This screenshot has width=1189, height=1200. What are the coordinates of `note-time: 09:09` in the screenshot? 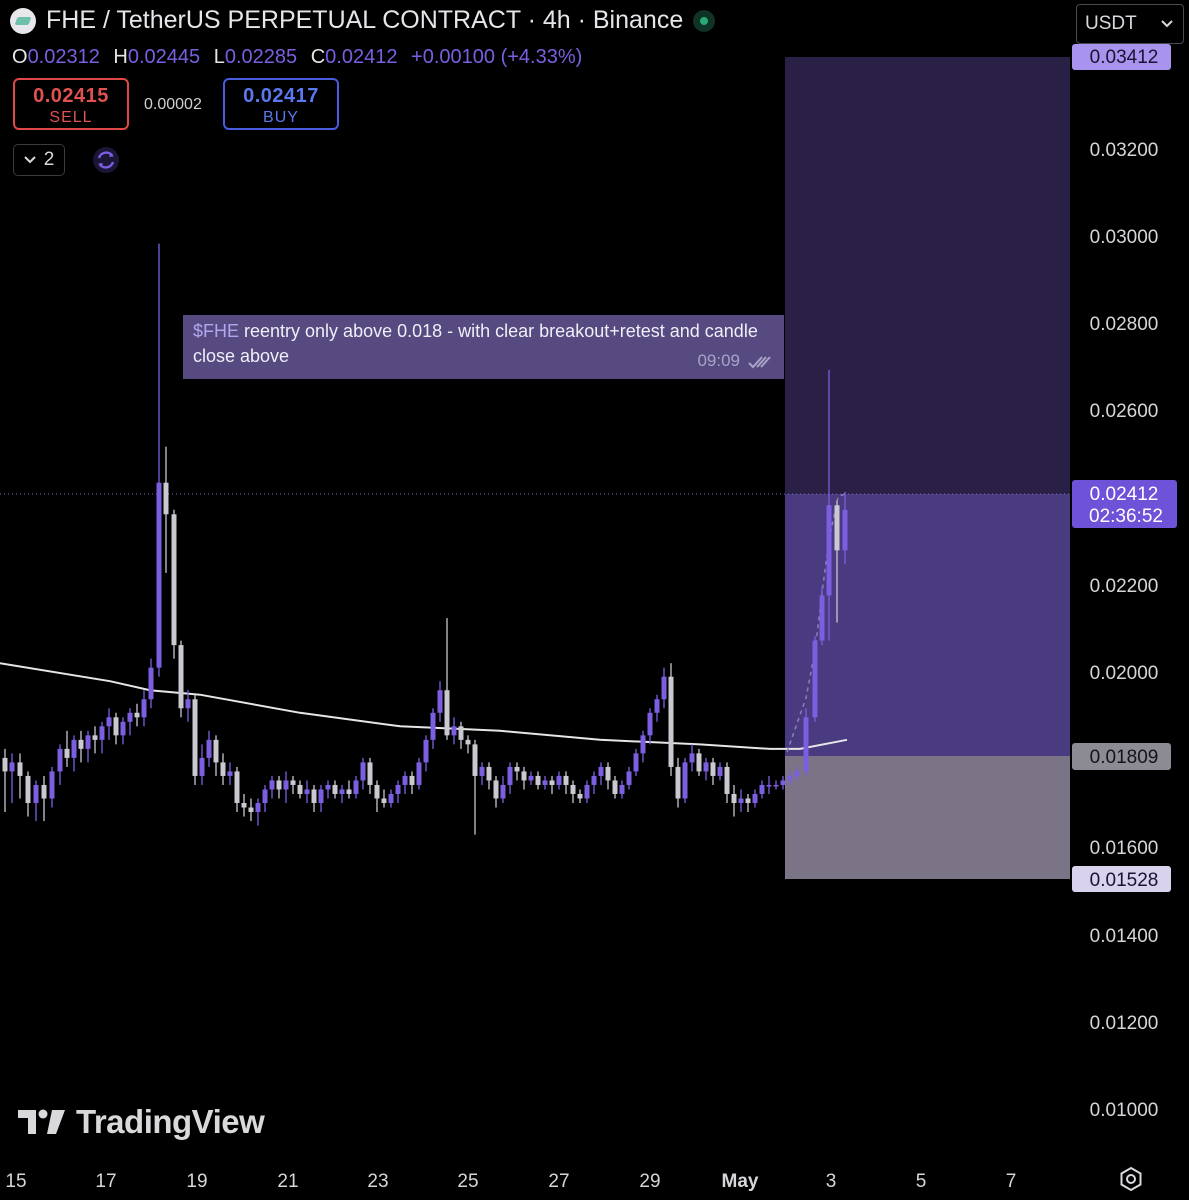 It's located at (718, 360).